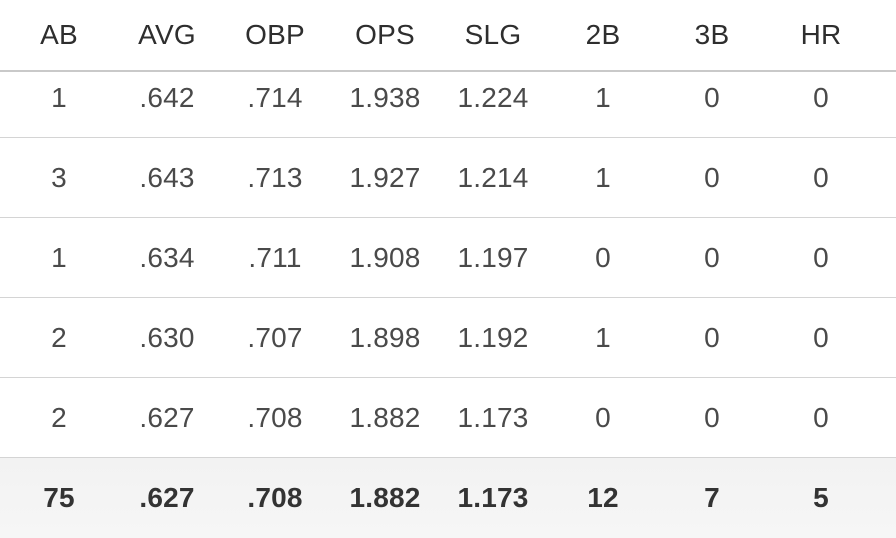  I want to click on table-cell: 1.197, so click(493, 257).